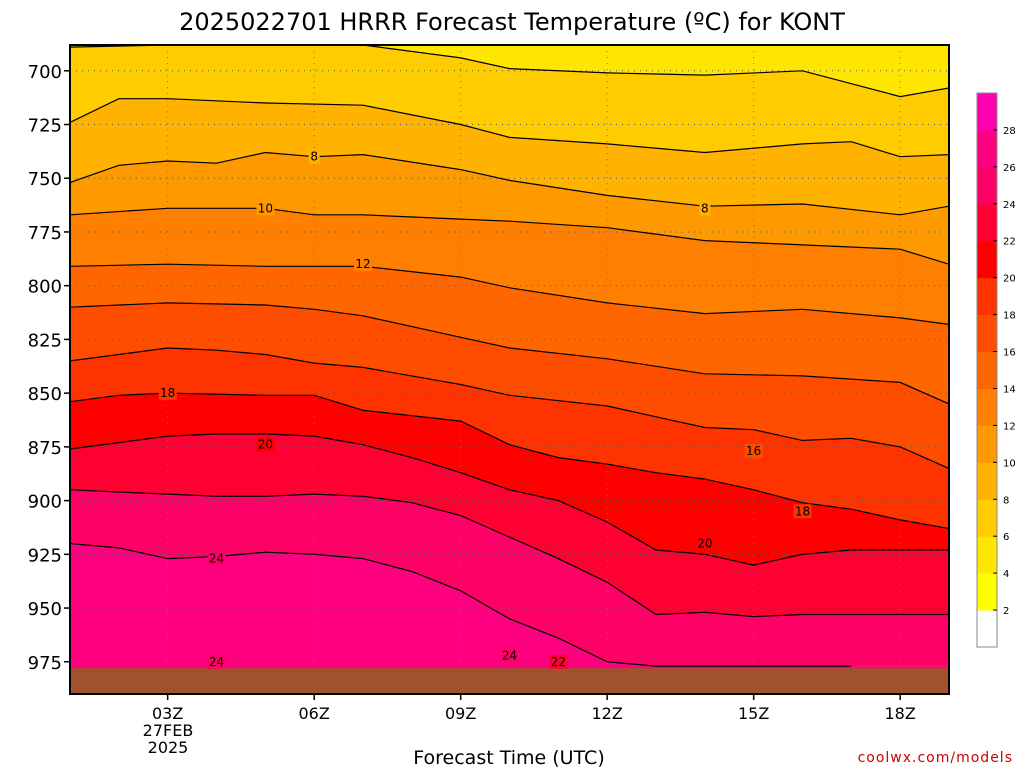 The image size is (1024, 768). What do you see at coordinates (1009, 168) in the screenshot?
I see `colorbar-tick-label: 26` at bounding box center [1009, 168].